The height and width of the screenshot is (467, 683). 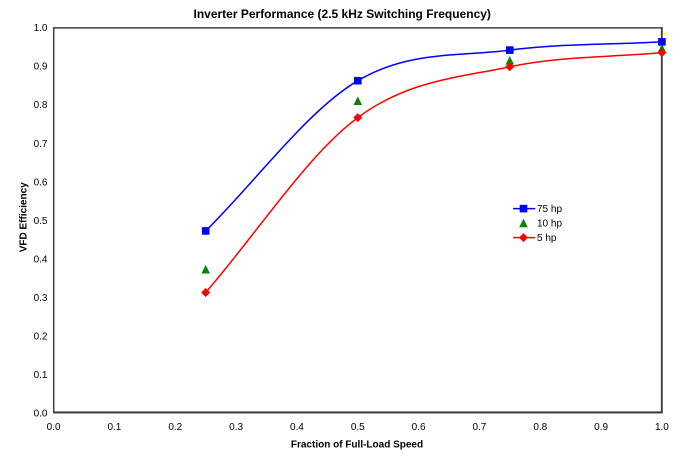 I want to click on svg-text: VFD Efficiency, so click(x=24, y=217).